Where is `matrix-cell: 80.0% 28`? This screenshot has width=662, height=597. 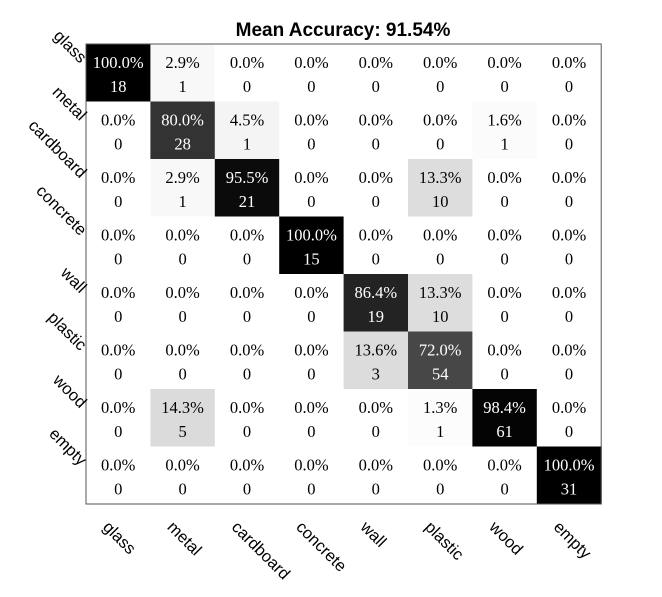 matrix-cell: 80.0% 28 is located at coordinates (183, 130).